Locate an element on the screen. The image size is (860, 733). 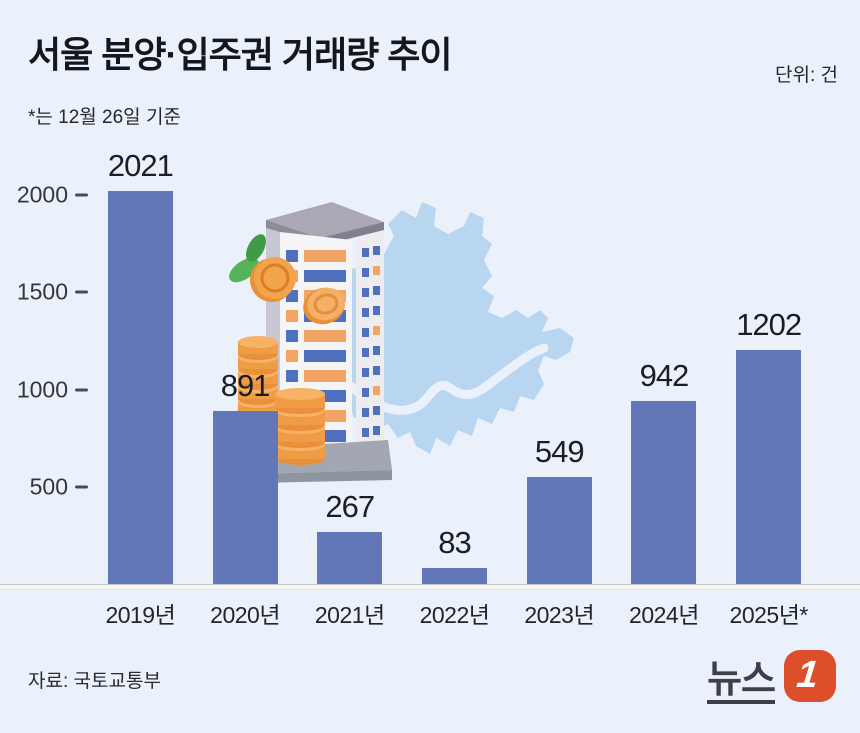
news1-logo-text: 뉴스 is located at coordinates (741, 680).